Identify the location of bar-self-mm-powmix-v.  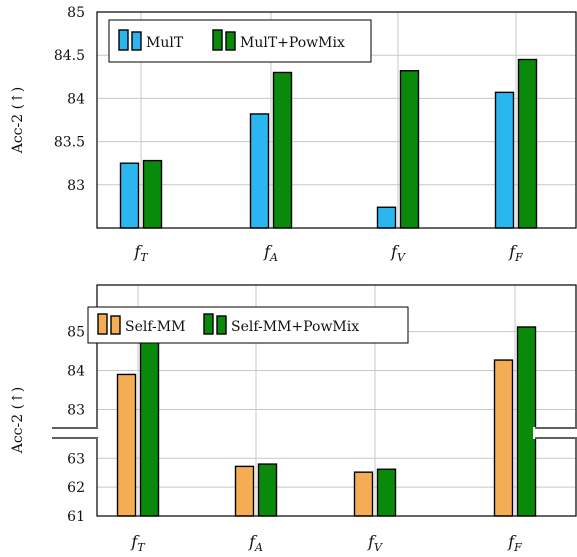
(386, 492).